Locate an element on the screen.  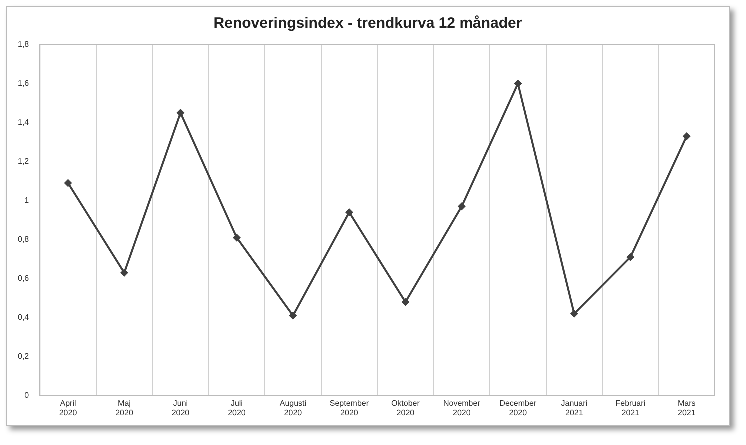
x-tick-label: Mars 2021 is located at coordinates (687, 408).